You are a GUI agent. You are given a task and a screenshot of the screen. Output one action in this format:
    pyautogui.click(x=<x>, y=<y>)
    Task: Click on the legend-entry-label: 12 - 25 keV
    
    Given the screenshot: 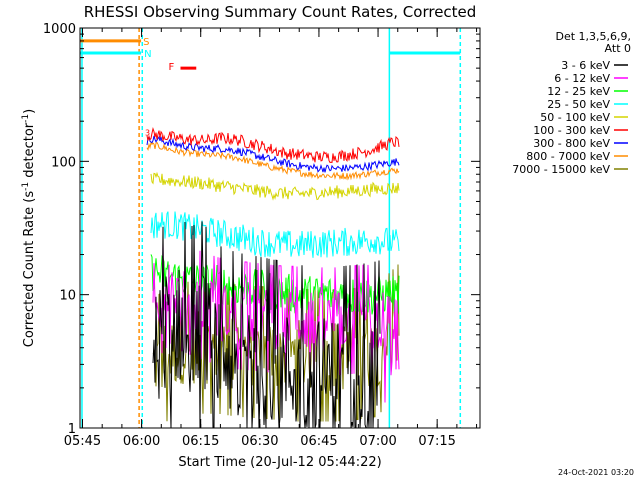 What is the action you would take?
    pyautogui.click(x=578, y=91)
    